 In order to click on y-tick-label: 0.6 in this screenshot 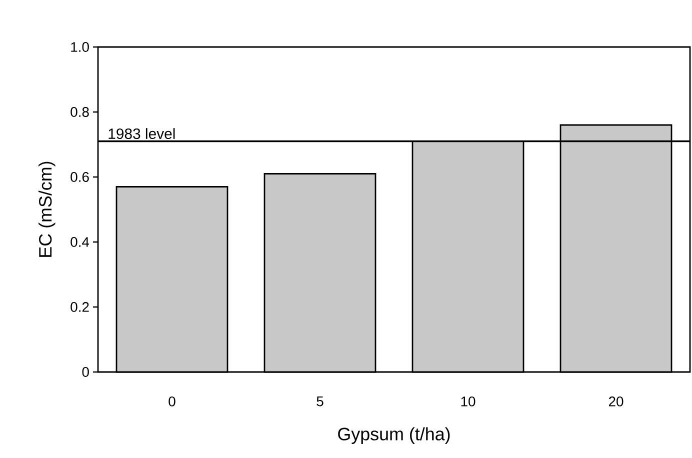, I will do `click(79, 177)`.